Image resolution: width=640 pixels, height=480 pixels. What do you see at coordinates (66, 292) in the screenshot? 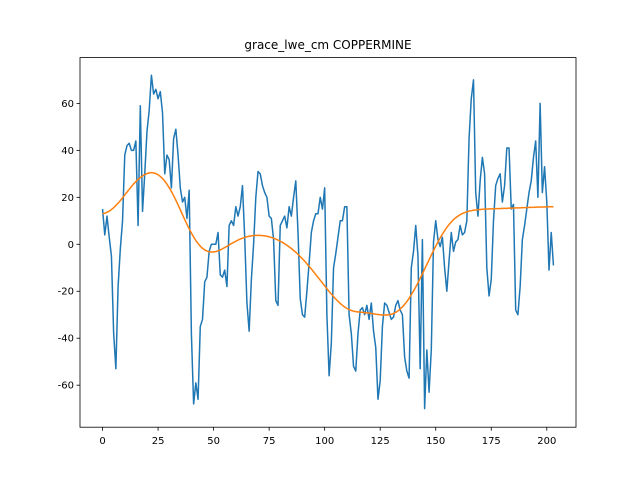
I see `y-tick-label: -20` at bounding box center [66, 292].